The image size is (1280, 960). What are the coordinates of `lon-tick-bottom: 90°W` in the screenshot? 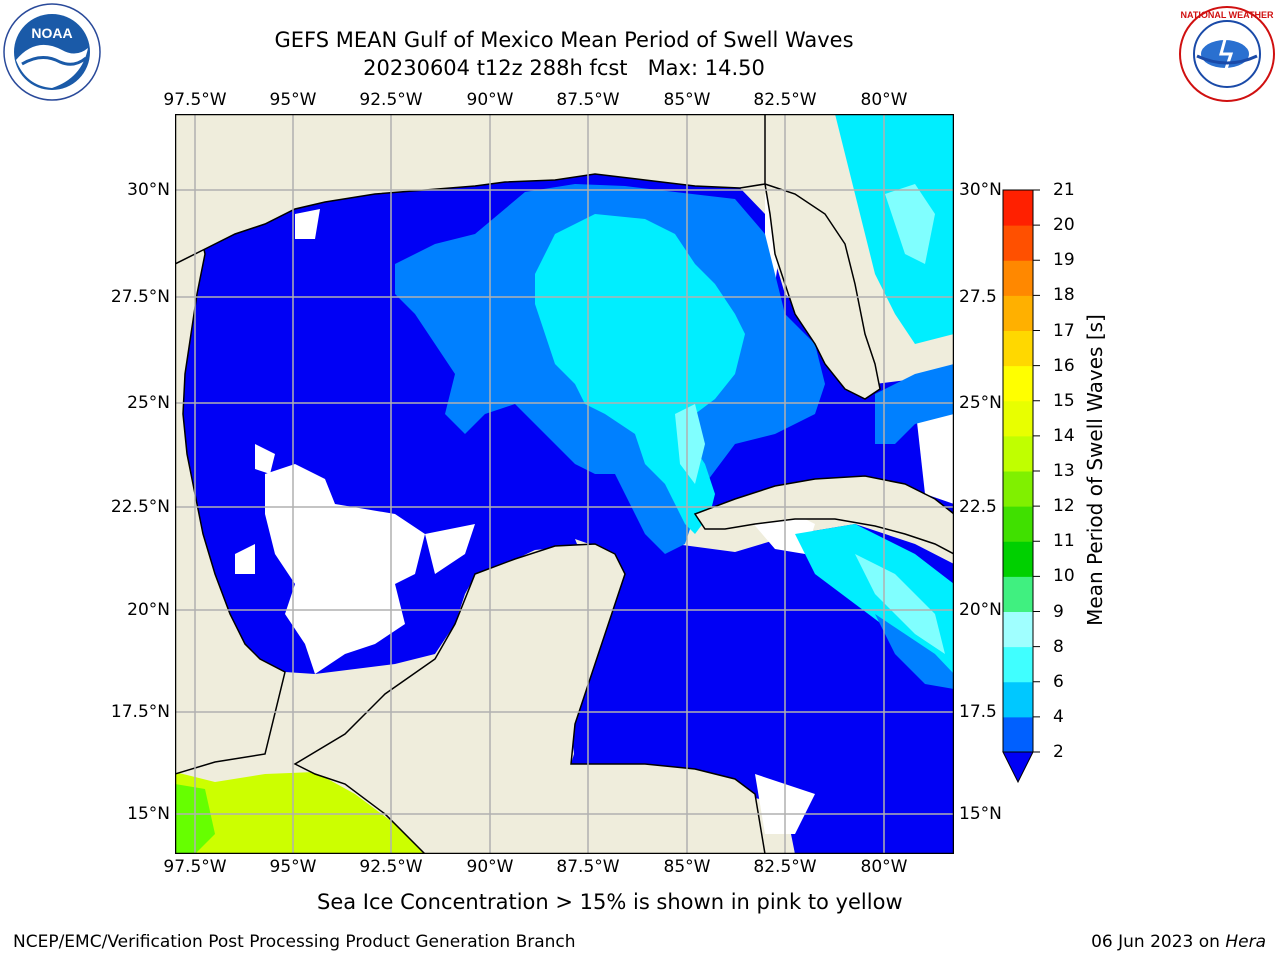 It's located at (490, 867).